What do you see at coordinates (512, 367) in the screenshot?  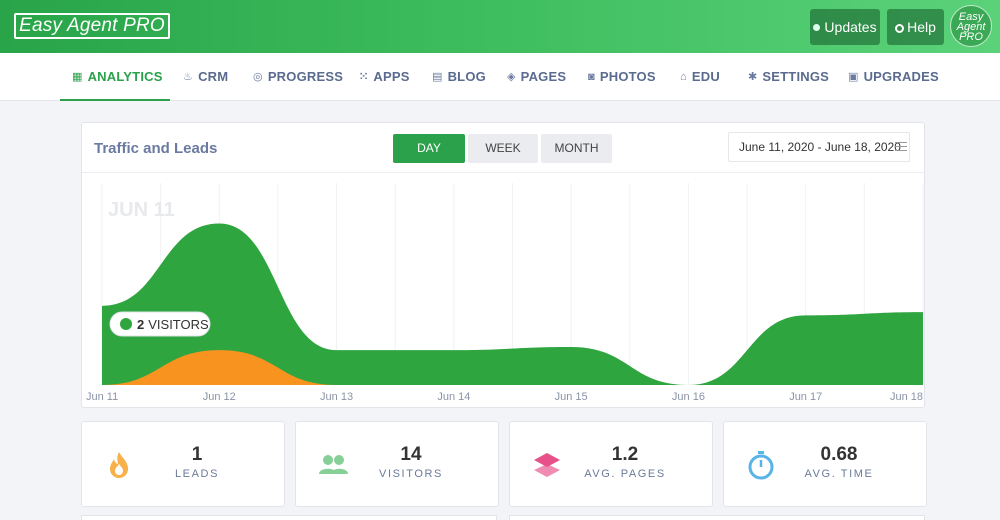 I see `series-area-leads` at bounding box center [512, 367].